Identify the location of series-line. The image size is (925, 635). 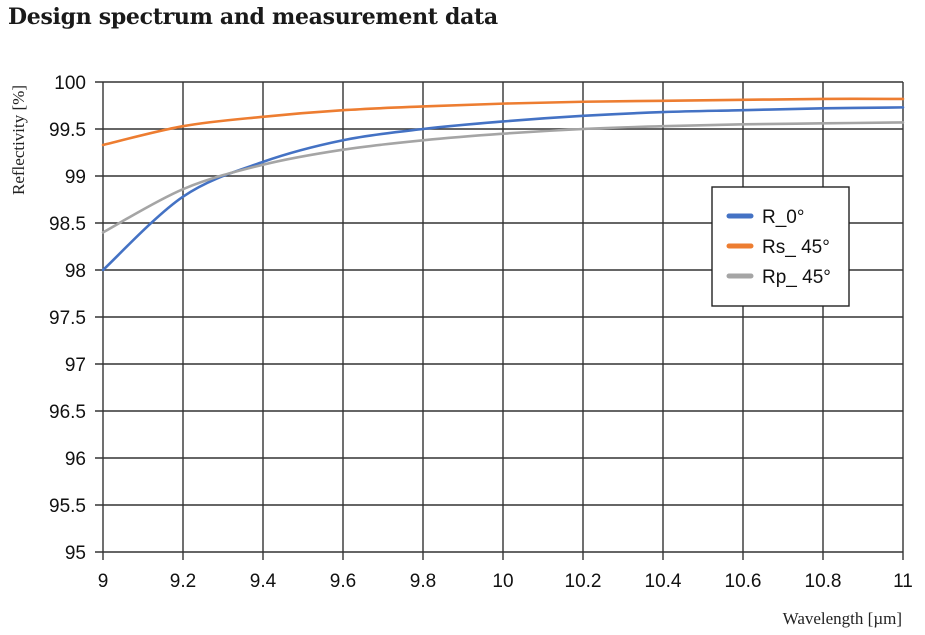
(503, 122).